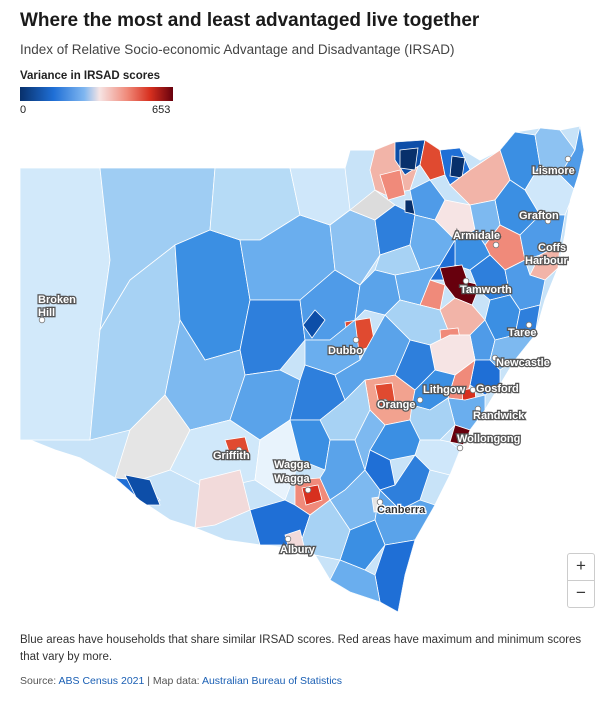 This screenshot has width=606, height=708. I want to click on city-label-wagga-1: Wagga, so click(292, 465).